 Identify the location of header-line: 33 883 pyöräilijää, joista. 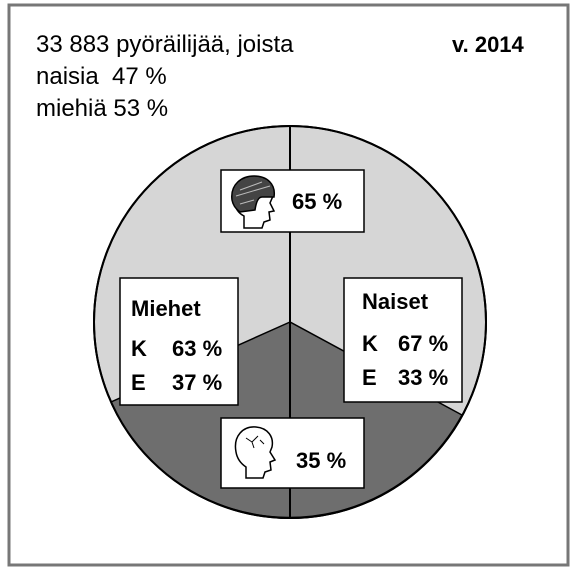
(165, 44).